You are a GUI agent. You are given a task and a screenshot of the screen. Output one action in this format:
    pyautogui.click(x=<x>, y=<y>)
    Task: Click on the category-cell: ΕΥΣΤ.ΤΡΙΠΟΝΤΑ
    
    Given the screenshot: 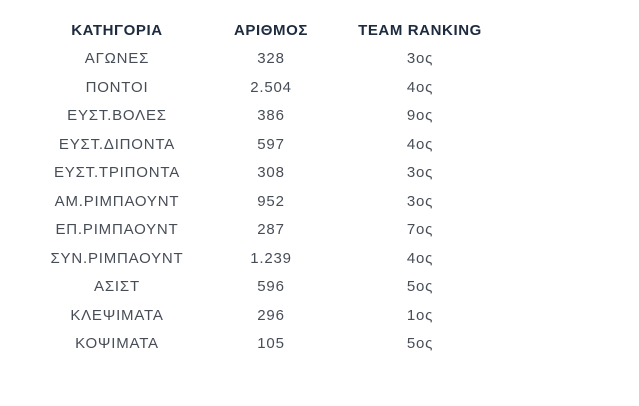 What is the action you would take?
    pyautogui.click(x=117, y=173)
    